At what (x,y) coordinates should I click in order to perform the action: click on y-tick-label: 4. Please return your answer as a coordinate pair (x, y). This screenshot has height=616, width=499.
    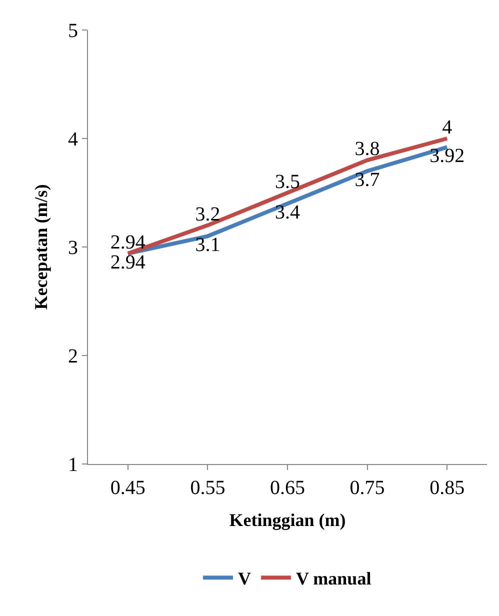
    Looking at the image, I should click on (73, 139).